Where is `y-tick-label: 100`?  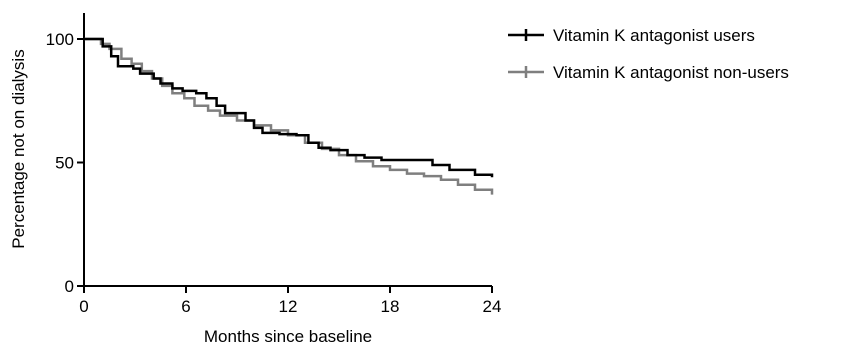 y-tick-label: 100 is located at coordinates (60, 39).